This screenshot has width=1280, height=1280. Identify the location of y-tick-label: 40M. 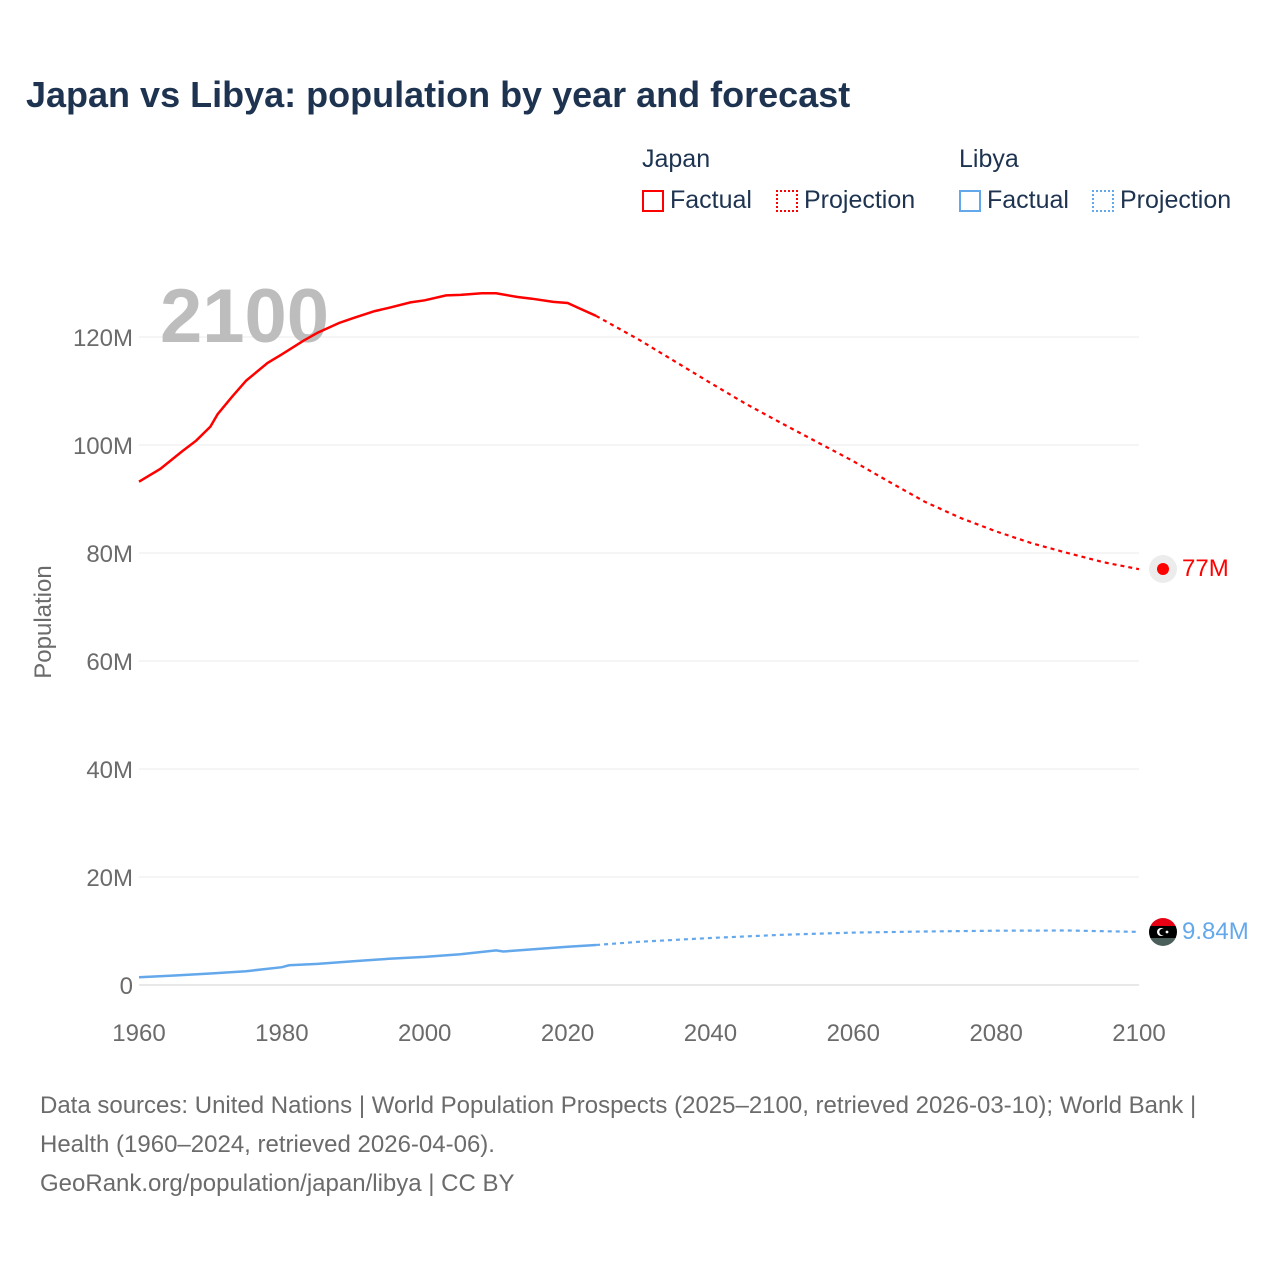
(109, 770).